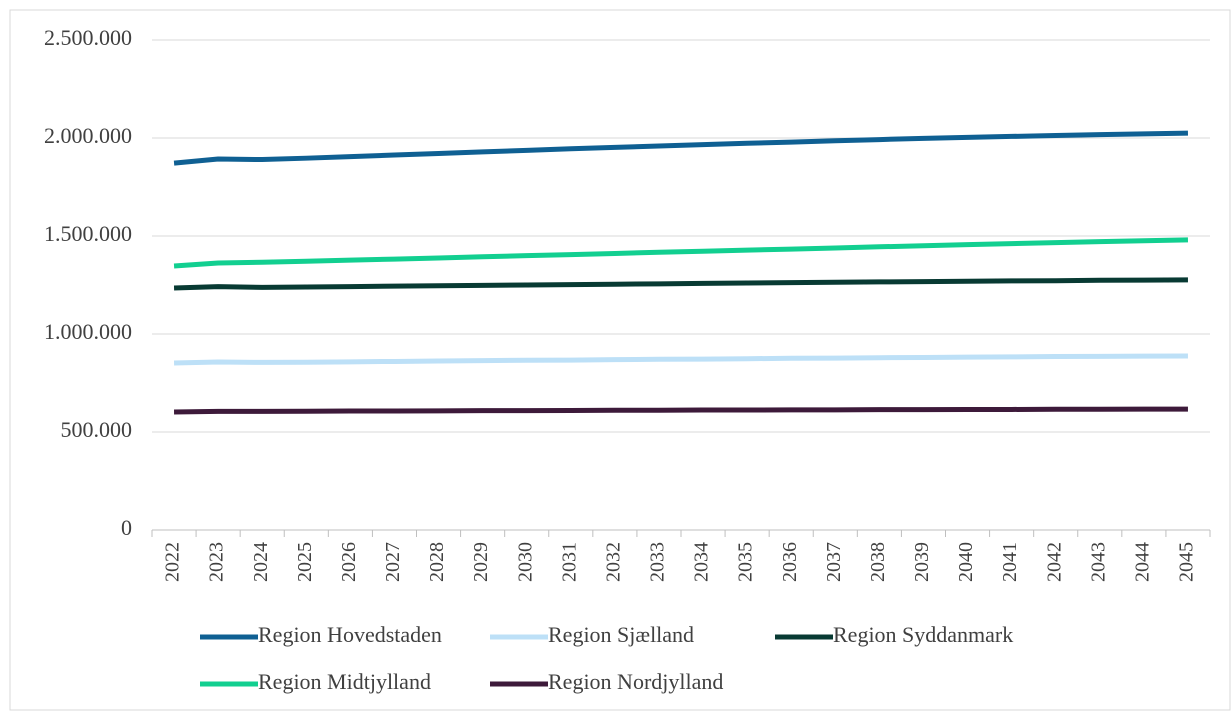  Describe the element at coordinates (126, 527) in the screenshot. I see `y-tick-label: 0` at that location.